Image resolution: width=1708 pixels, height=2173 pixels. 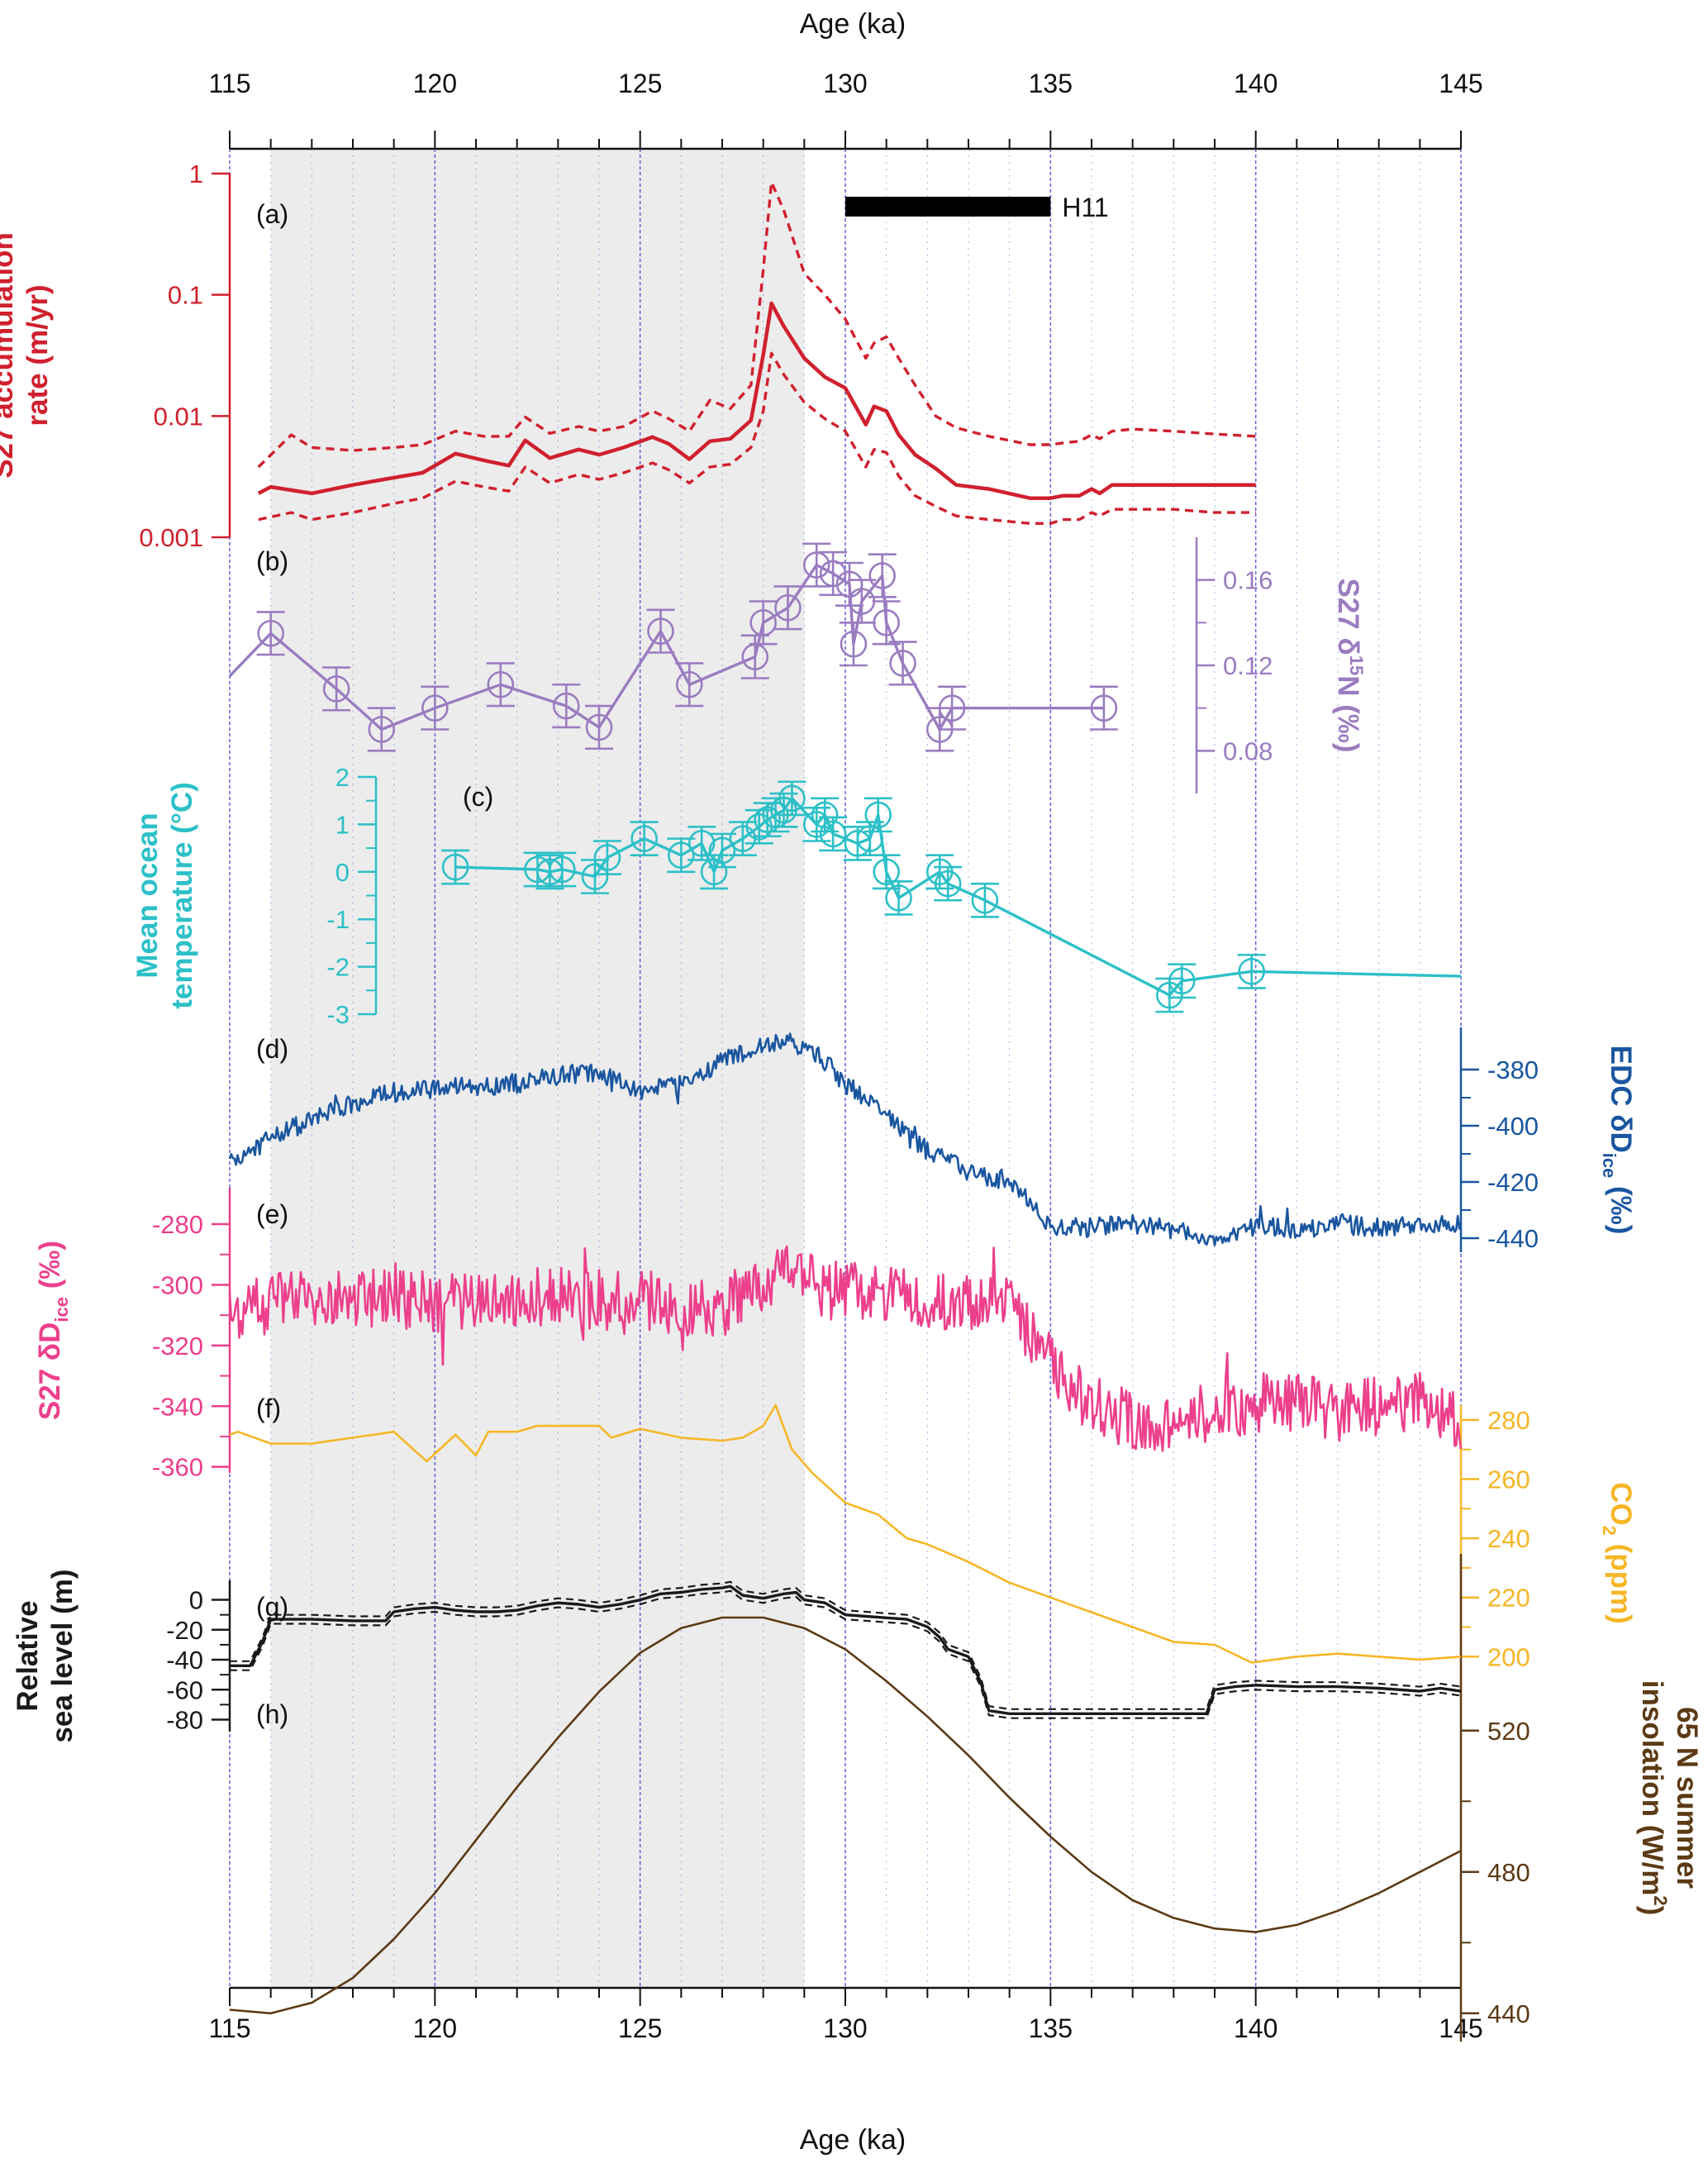 I want to click on panel-d-series-EDC-dD, so click(x=845, y=1139).